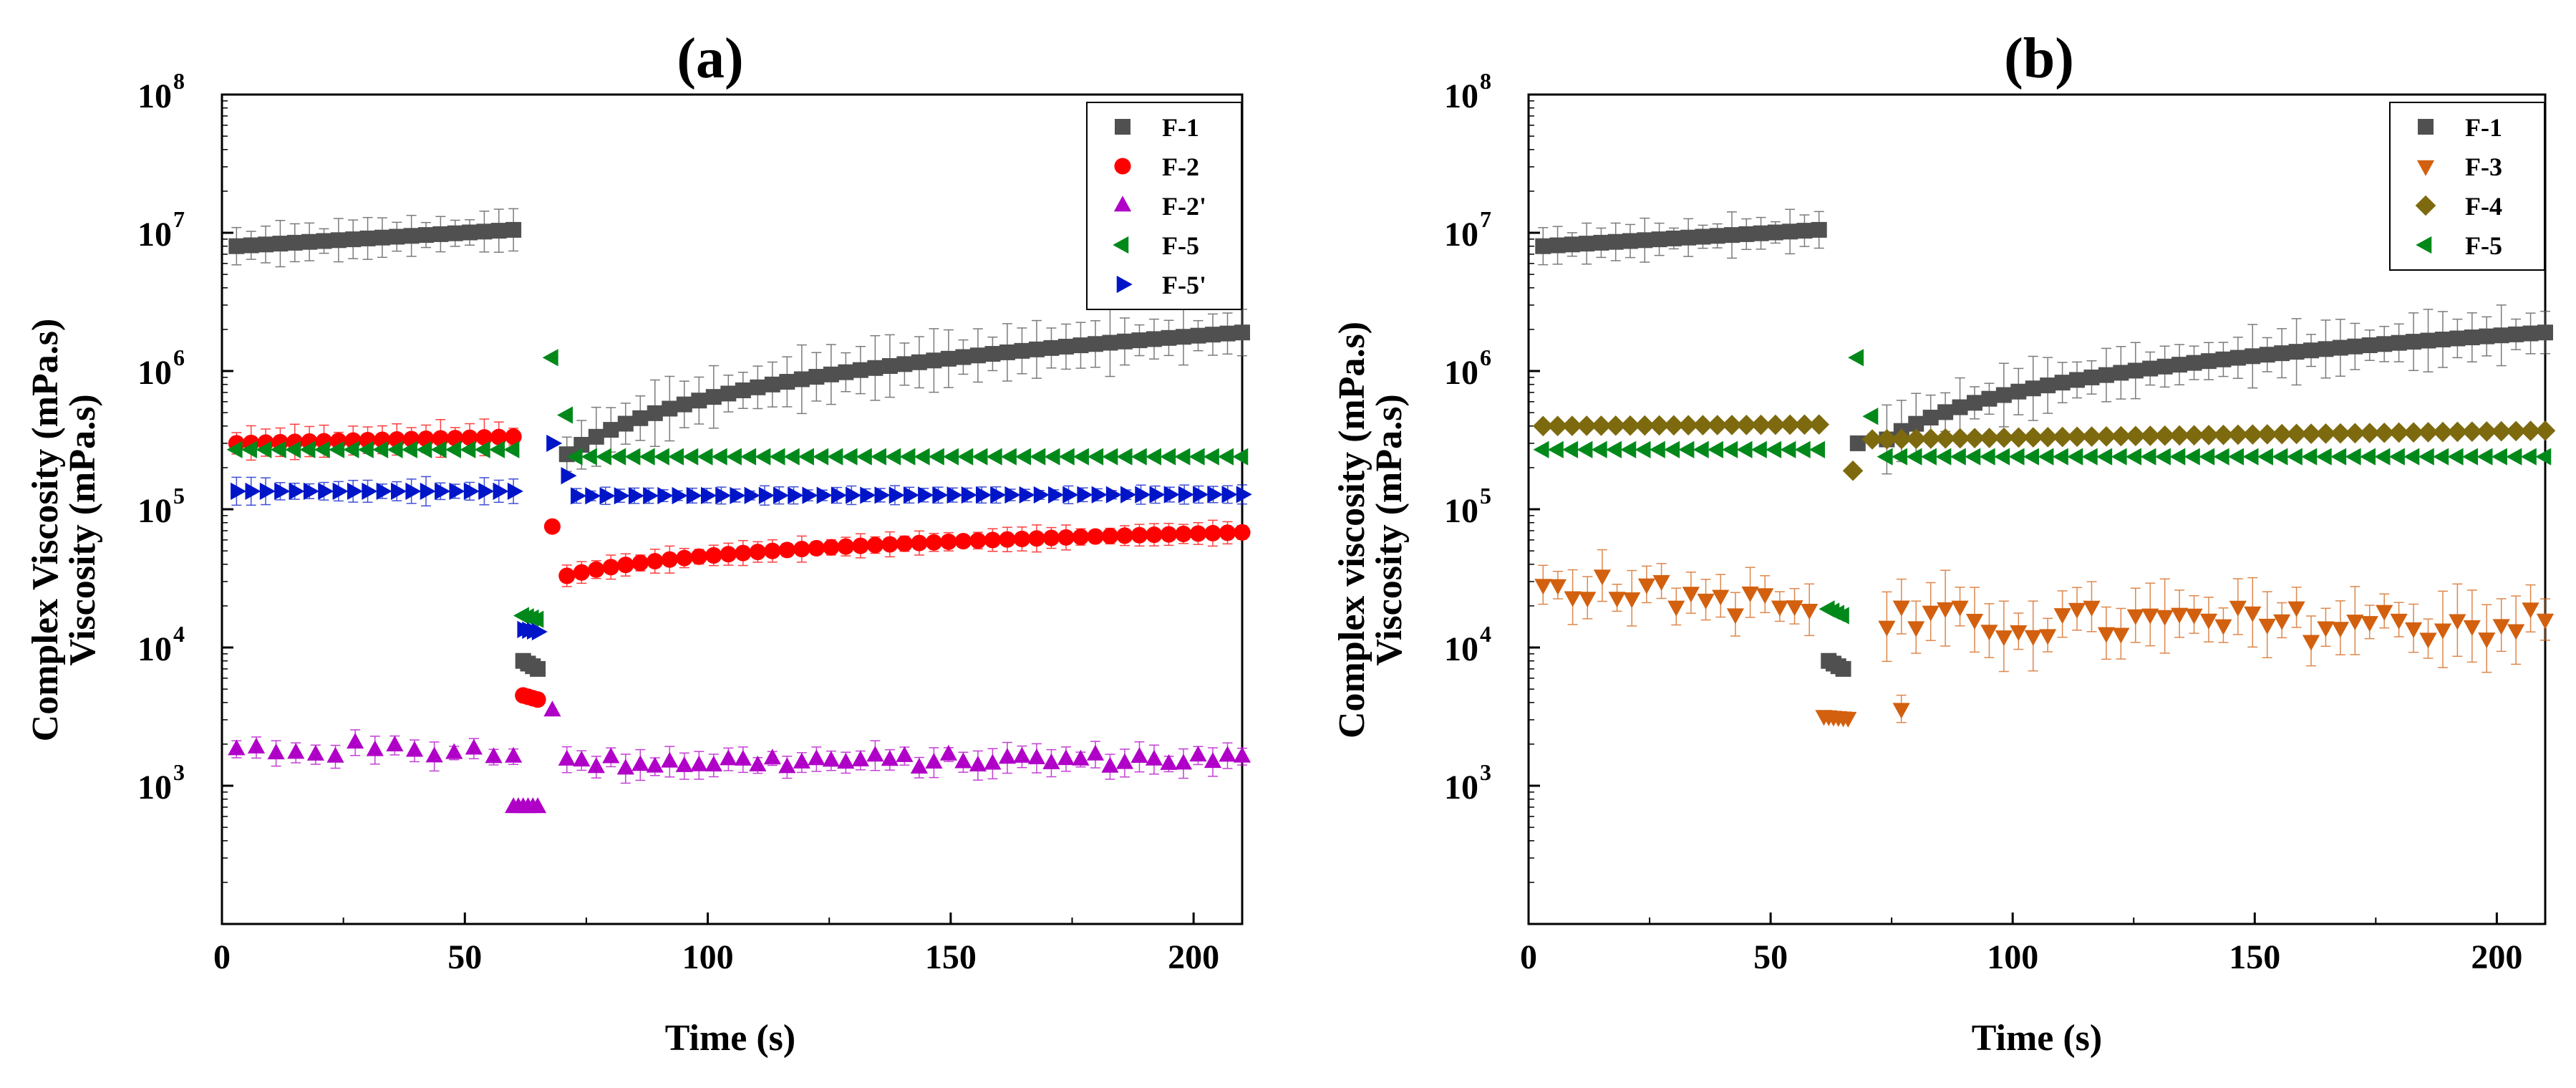  What do you see at coordinates (1389, 530) in the screenshot?
I see `panel-b-ylabel-inner: Viscosity (mPa.s)` at bounding box center [1389, 530].